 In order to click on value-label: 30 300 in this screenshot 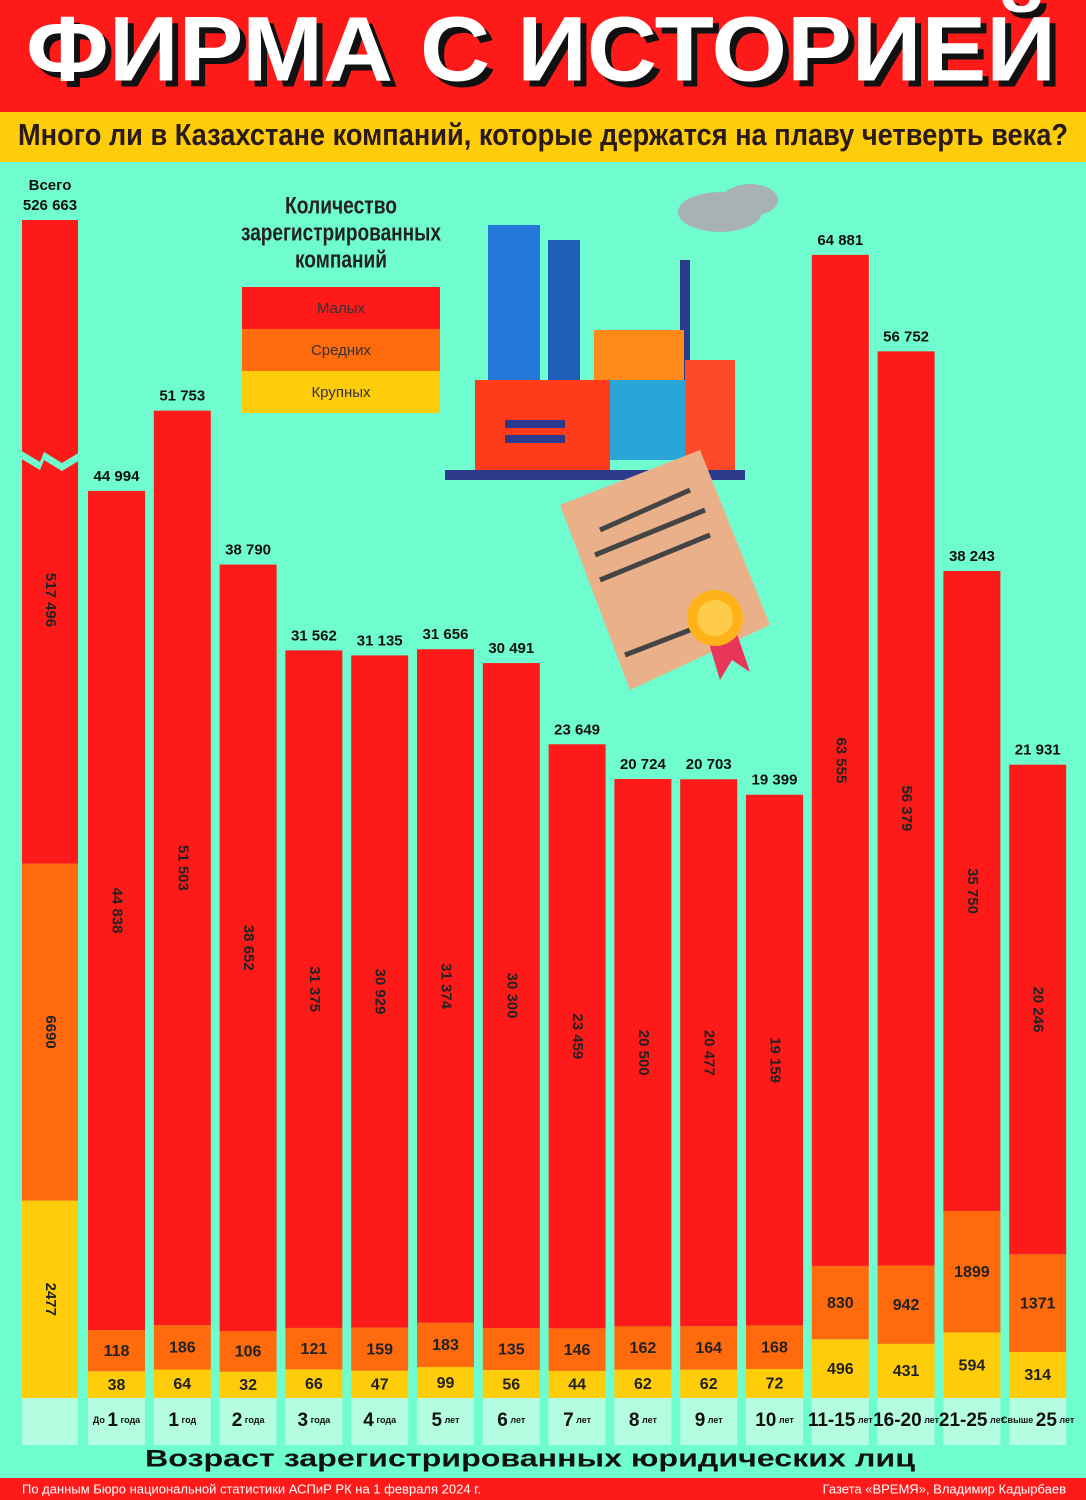, I will do `click(511, 996)`.